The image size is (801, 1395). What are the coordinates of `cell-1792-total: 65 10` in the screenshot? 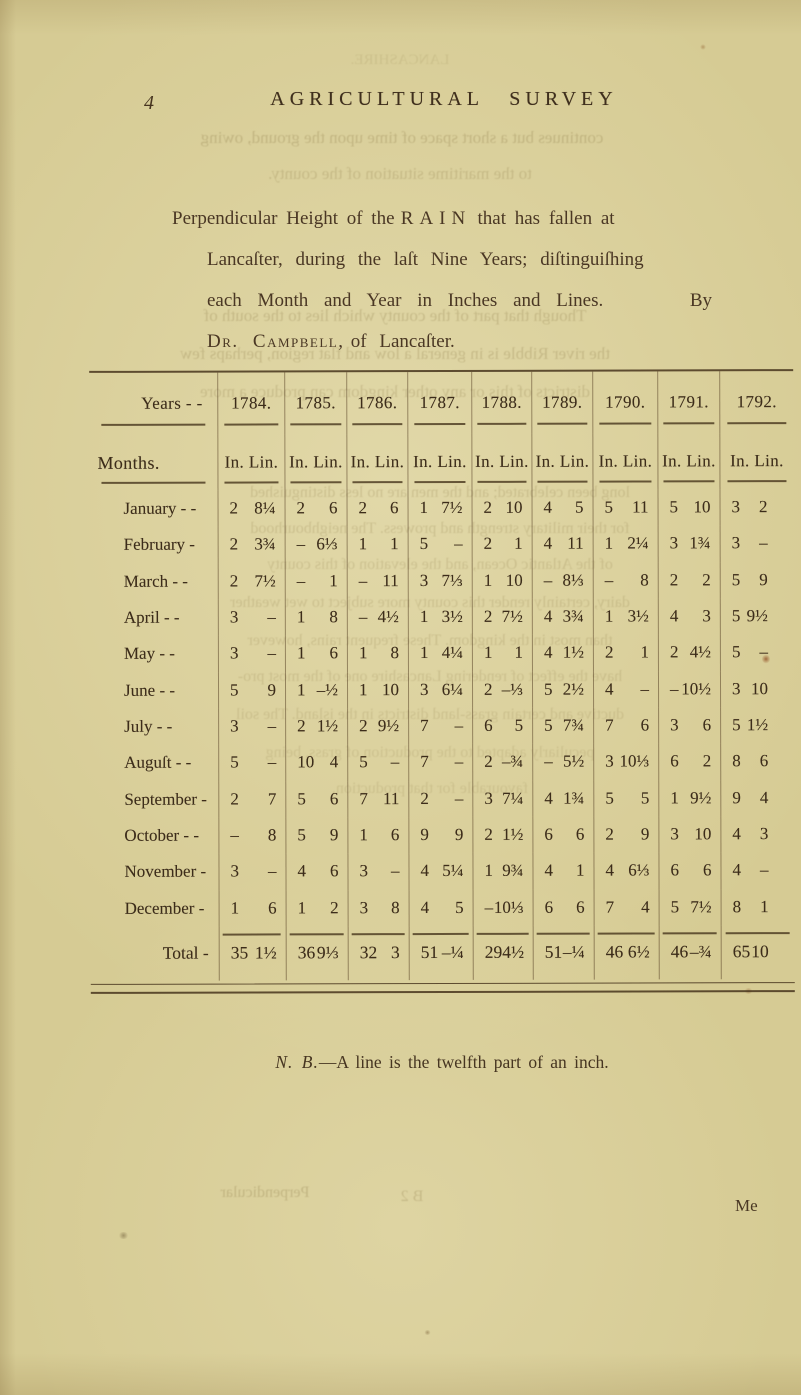 It's located at (757, 952).